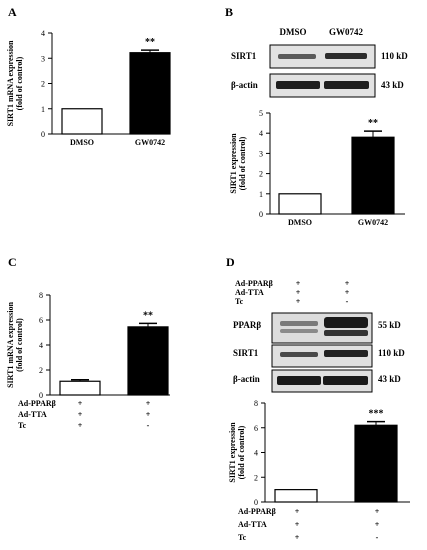 The image size is (427, 550). Describe the element at coordinates (346, 56) in the screenshot. I see `blot-b-band-sirt1-gw0742` at that location.